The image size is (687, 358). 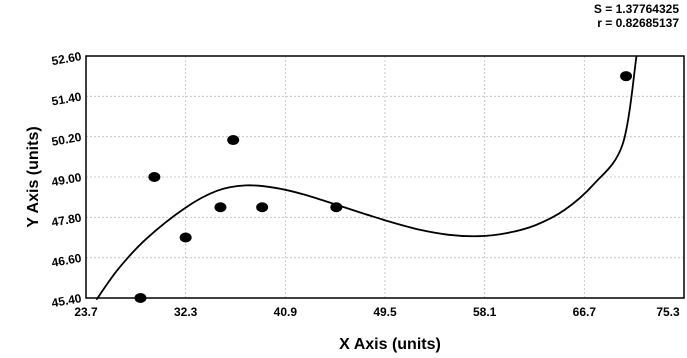 What do you see at coordinates (390, 344) in the screenshot?
I see `x-axis-label: X Axis (units)` at bounding box center [390, 344].